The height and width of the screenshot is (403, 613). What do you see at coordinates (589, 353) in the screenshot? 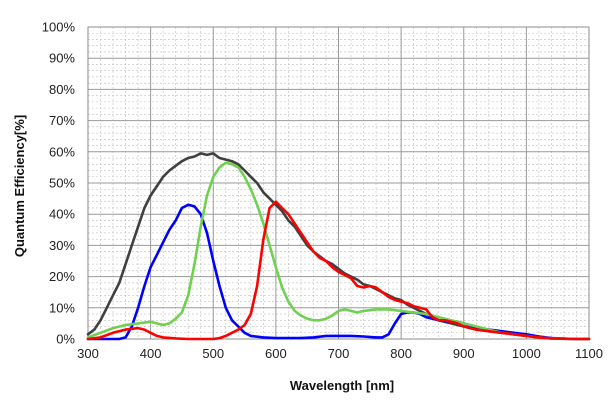
I see `x-tick-label: 1100` at bounding box center [589, 353].